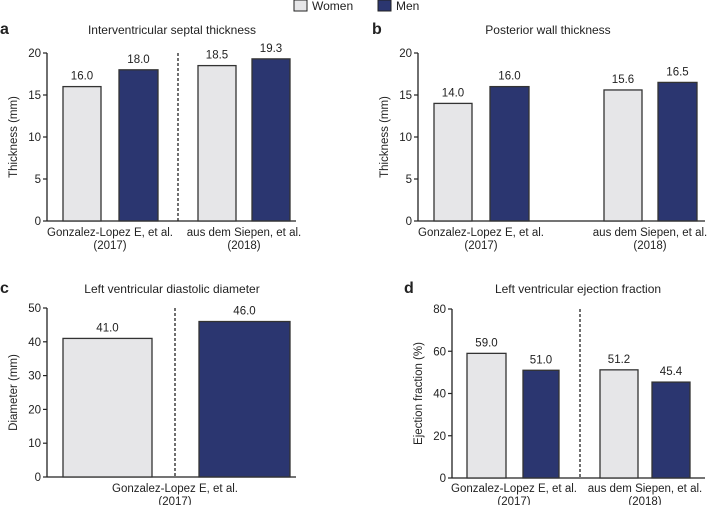 The image size is (708, 510). I want to click on legend: Women Men, so click(356, 6).